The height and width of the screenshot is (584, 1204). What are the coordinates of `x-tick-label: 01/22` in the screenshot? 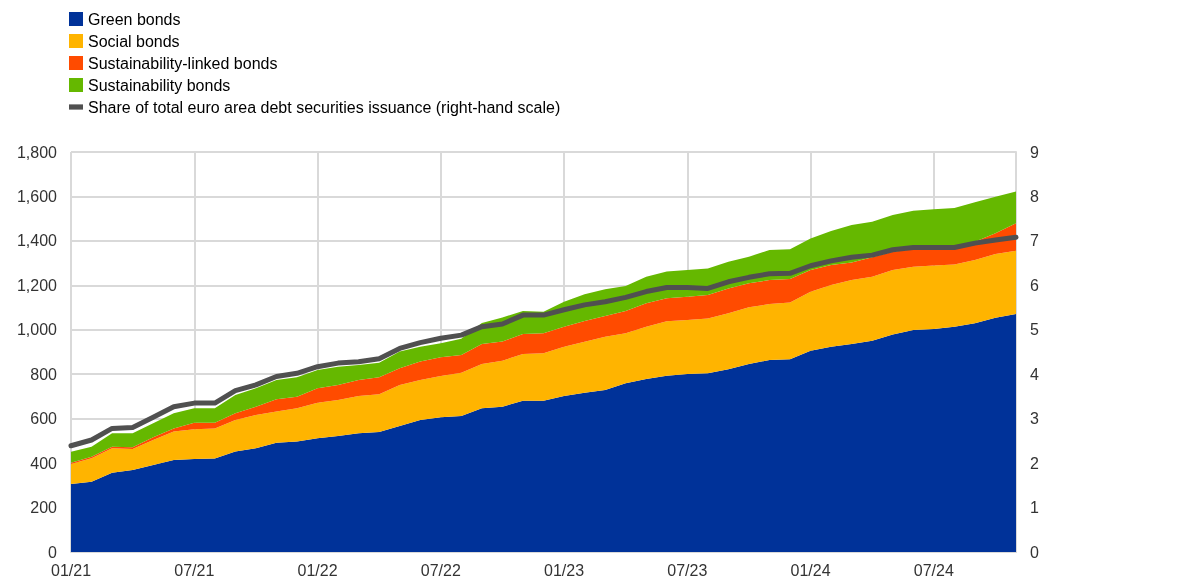 It's located at (317, 570).